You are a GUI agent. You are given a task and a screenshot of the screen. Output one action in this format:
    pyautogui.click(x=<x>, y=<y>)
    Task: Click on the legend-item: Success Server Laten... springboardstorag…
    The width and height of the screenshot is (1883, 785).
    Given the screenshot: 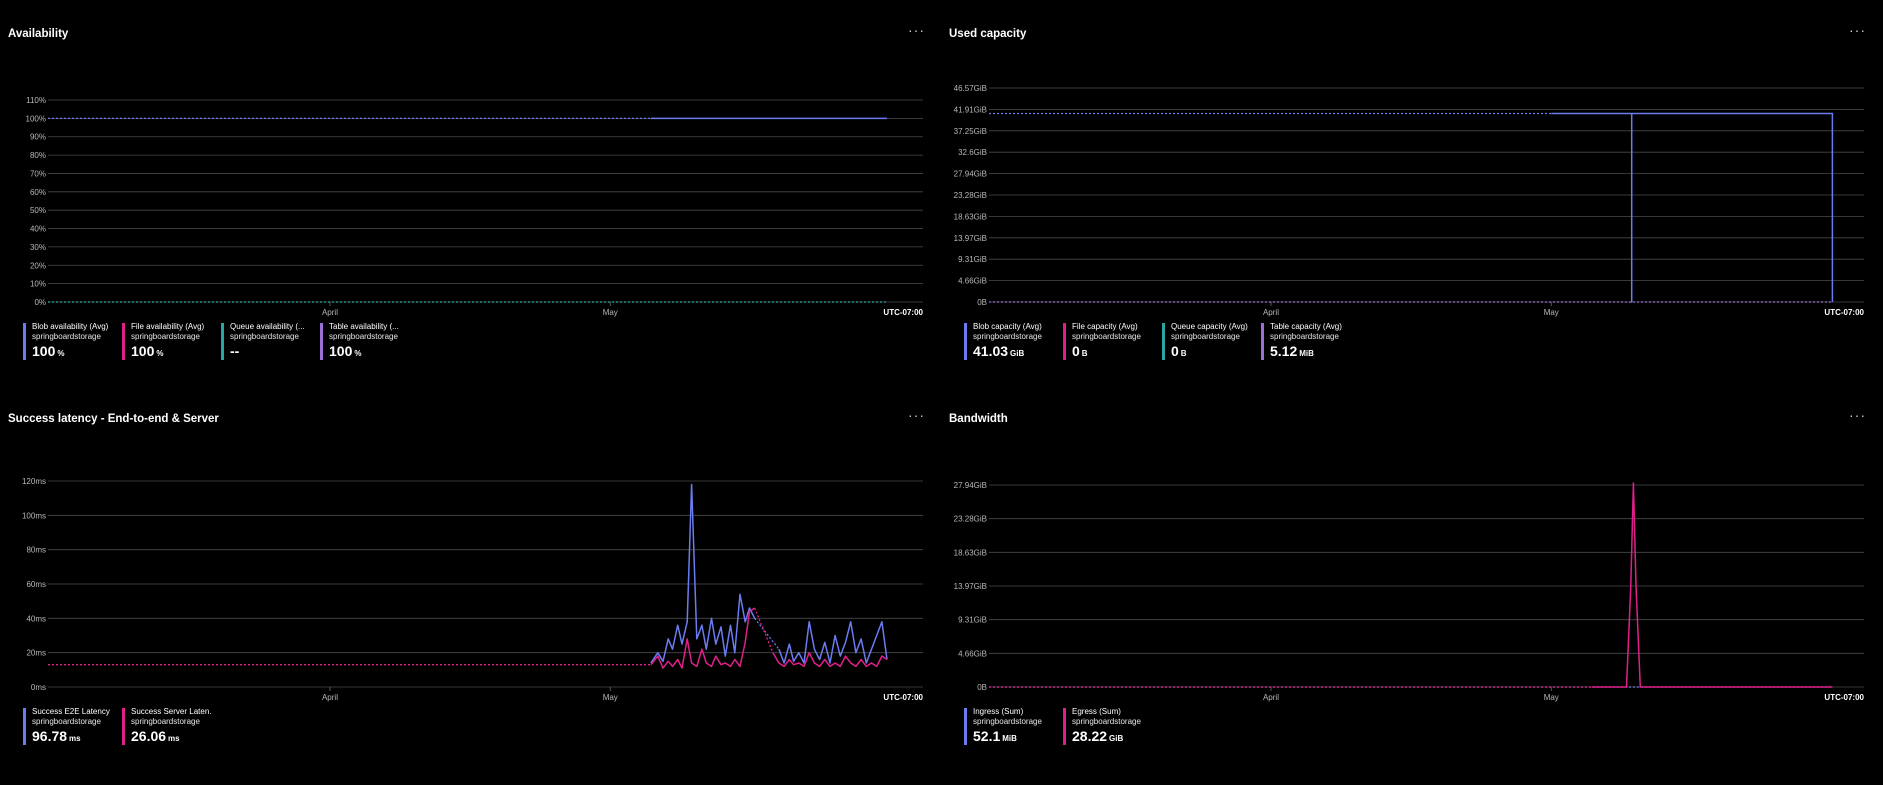 What is the action you would take?
    pyautogui.click(x=166, y=727)
    